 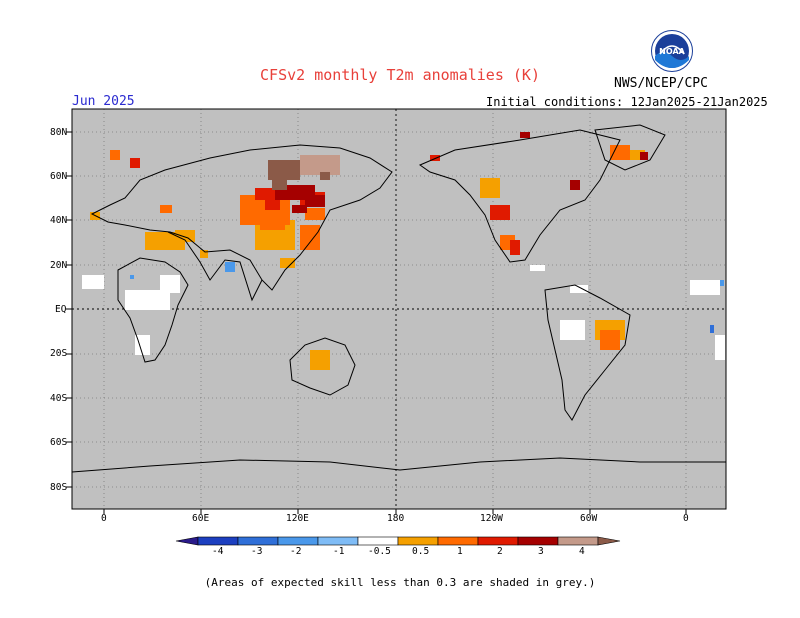 I want to click on noaa-logo: NOAA, so click(x=672, y=51).